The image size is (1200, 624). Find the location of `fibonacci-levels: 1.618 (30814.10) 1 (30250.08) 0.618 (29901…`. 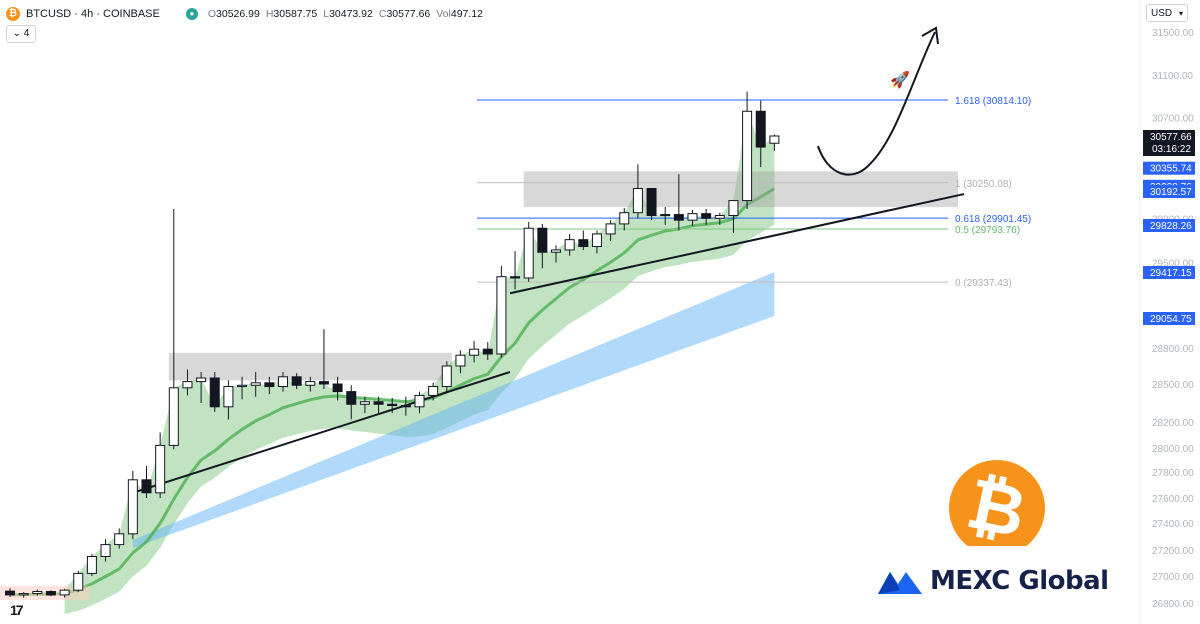

fibonacci-levels: 1.618 (30814.10) 1 (30250.08) 0.618 (29901… is located at coordinates (754, 192).